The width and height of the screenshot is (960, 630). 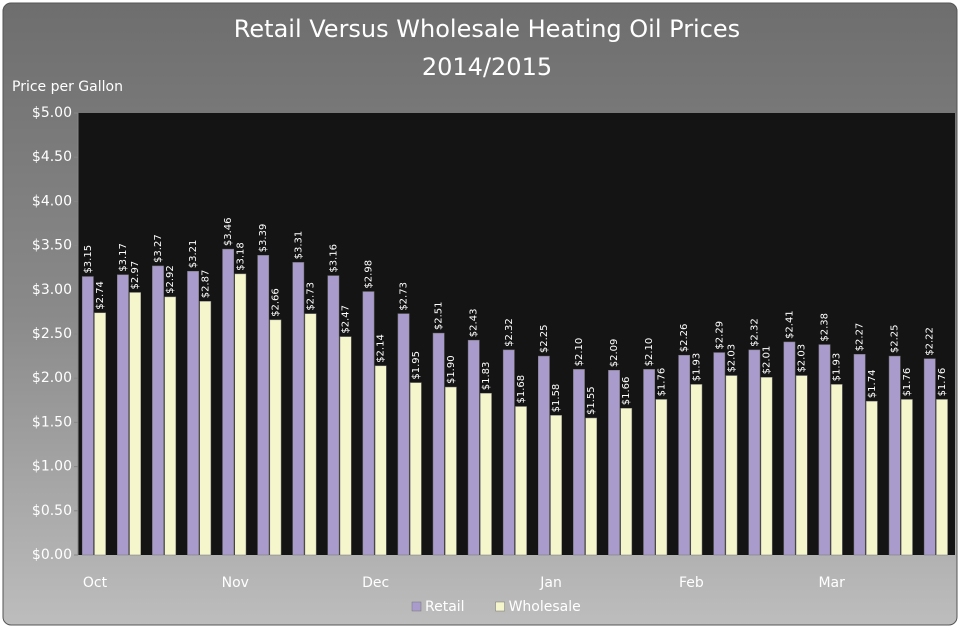 I want to click on value-label: $2.66, so click(x=275, y=302).